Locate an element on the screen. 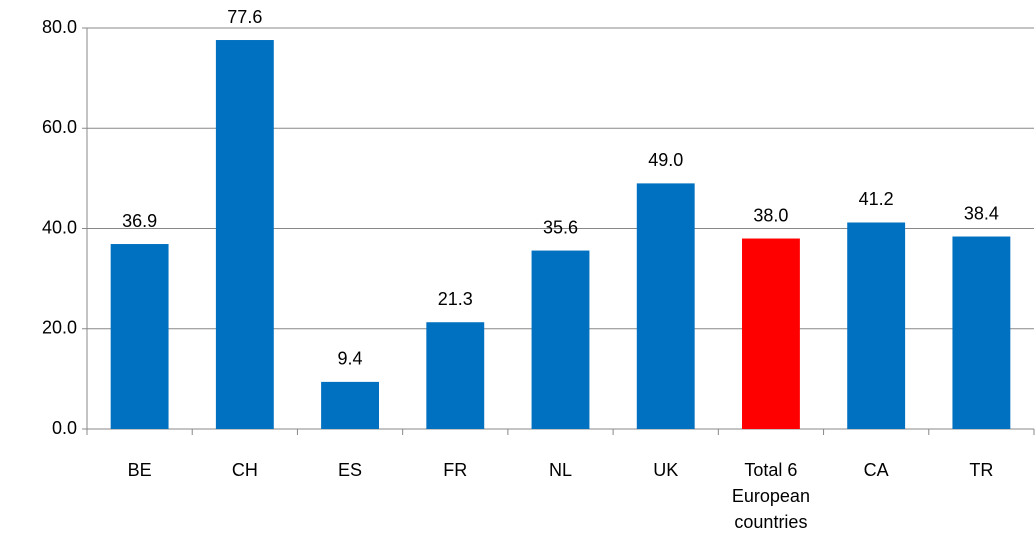 The width and height of the screenshot is (1036, 547). x-tick-label: CA is located at coordinates (876, 470).